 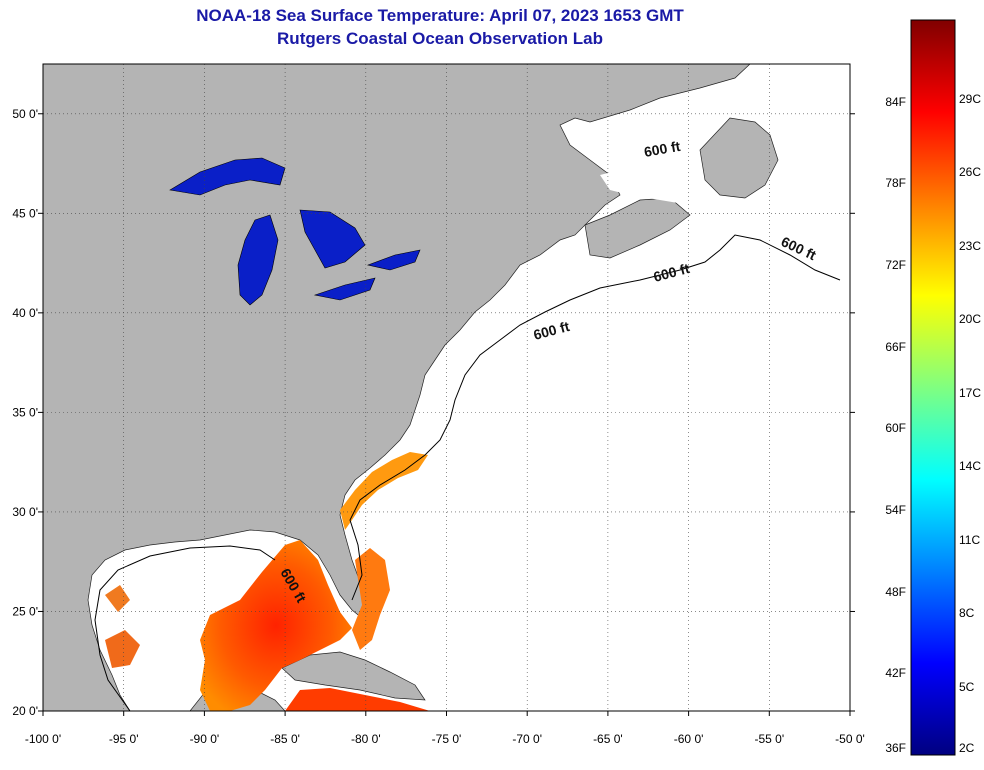 What do you see at coordinates (25, 412) in the screenshot?
I see `lat-tick-label: 35 0'` at bounding box center [25, 412].